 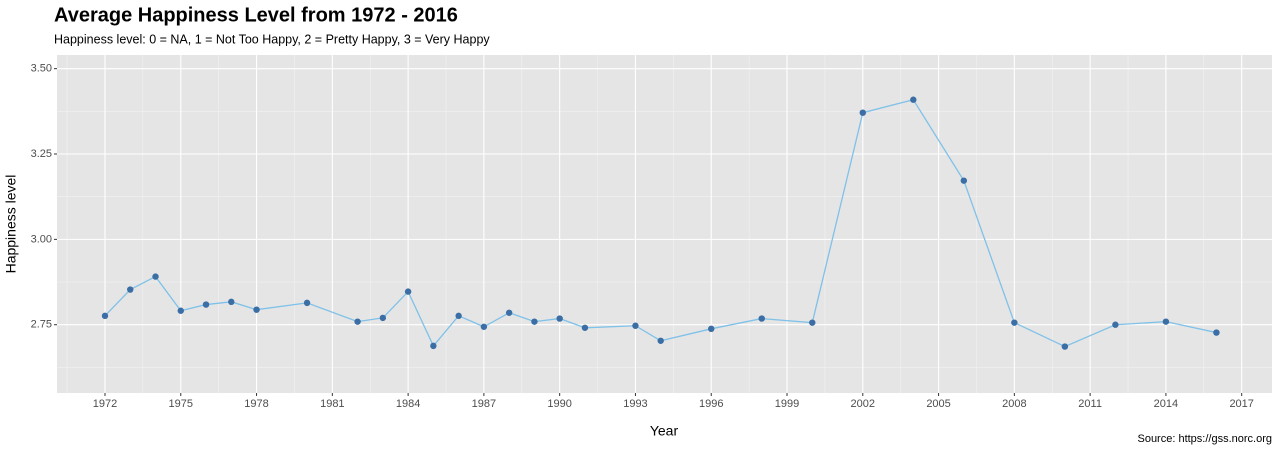 What do you see at coordinates (41, 239) in the screenshot?
I see `y-tick-label: 3.00` at bounding box center [41, 239].